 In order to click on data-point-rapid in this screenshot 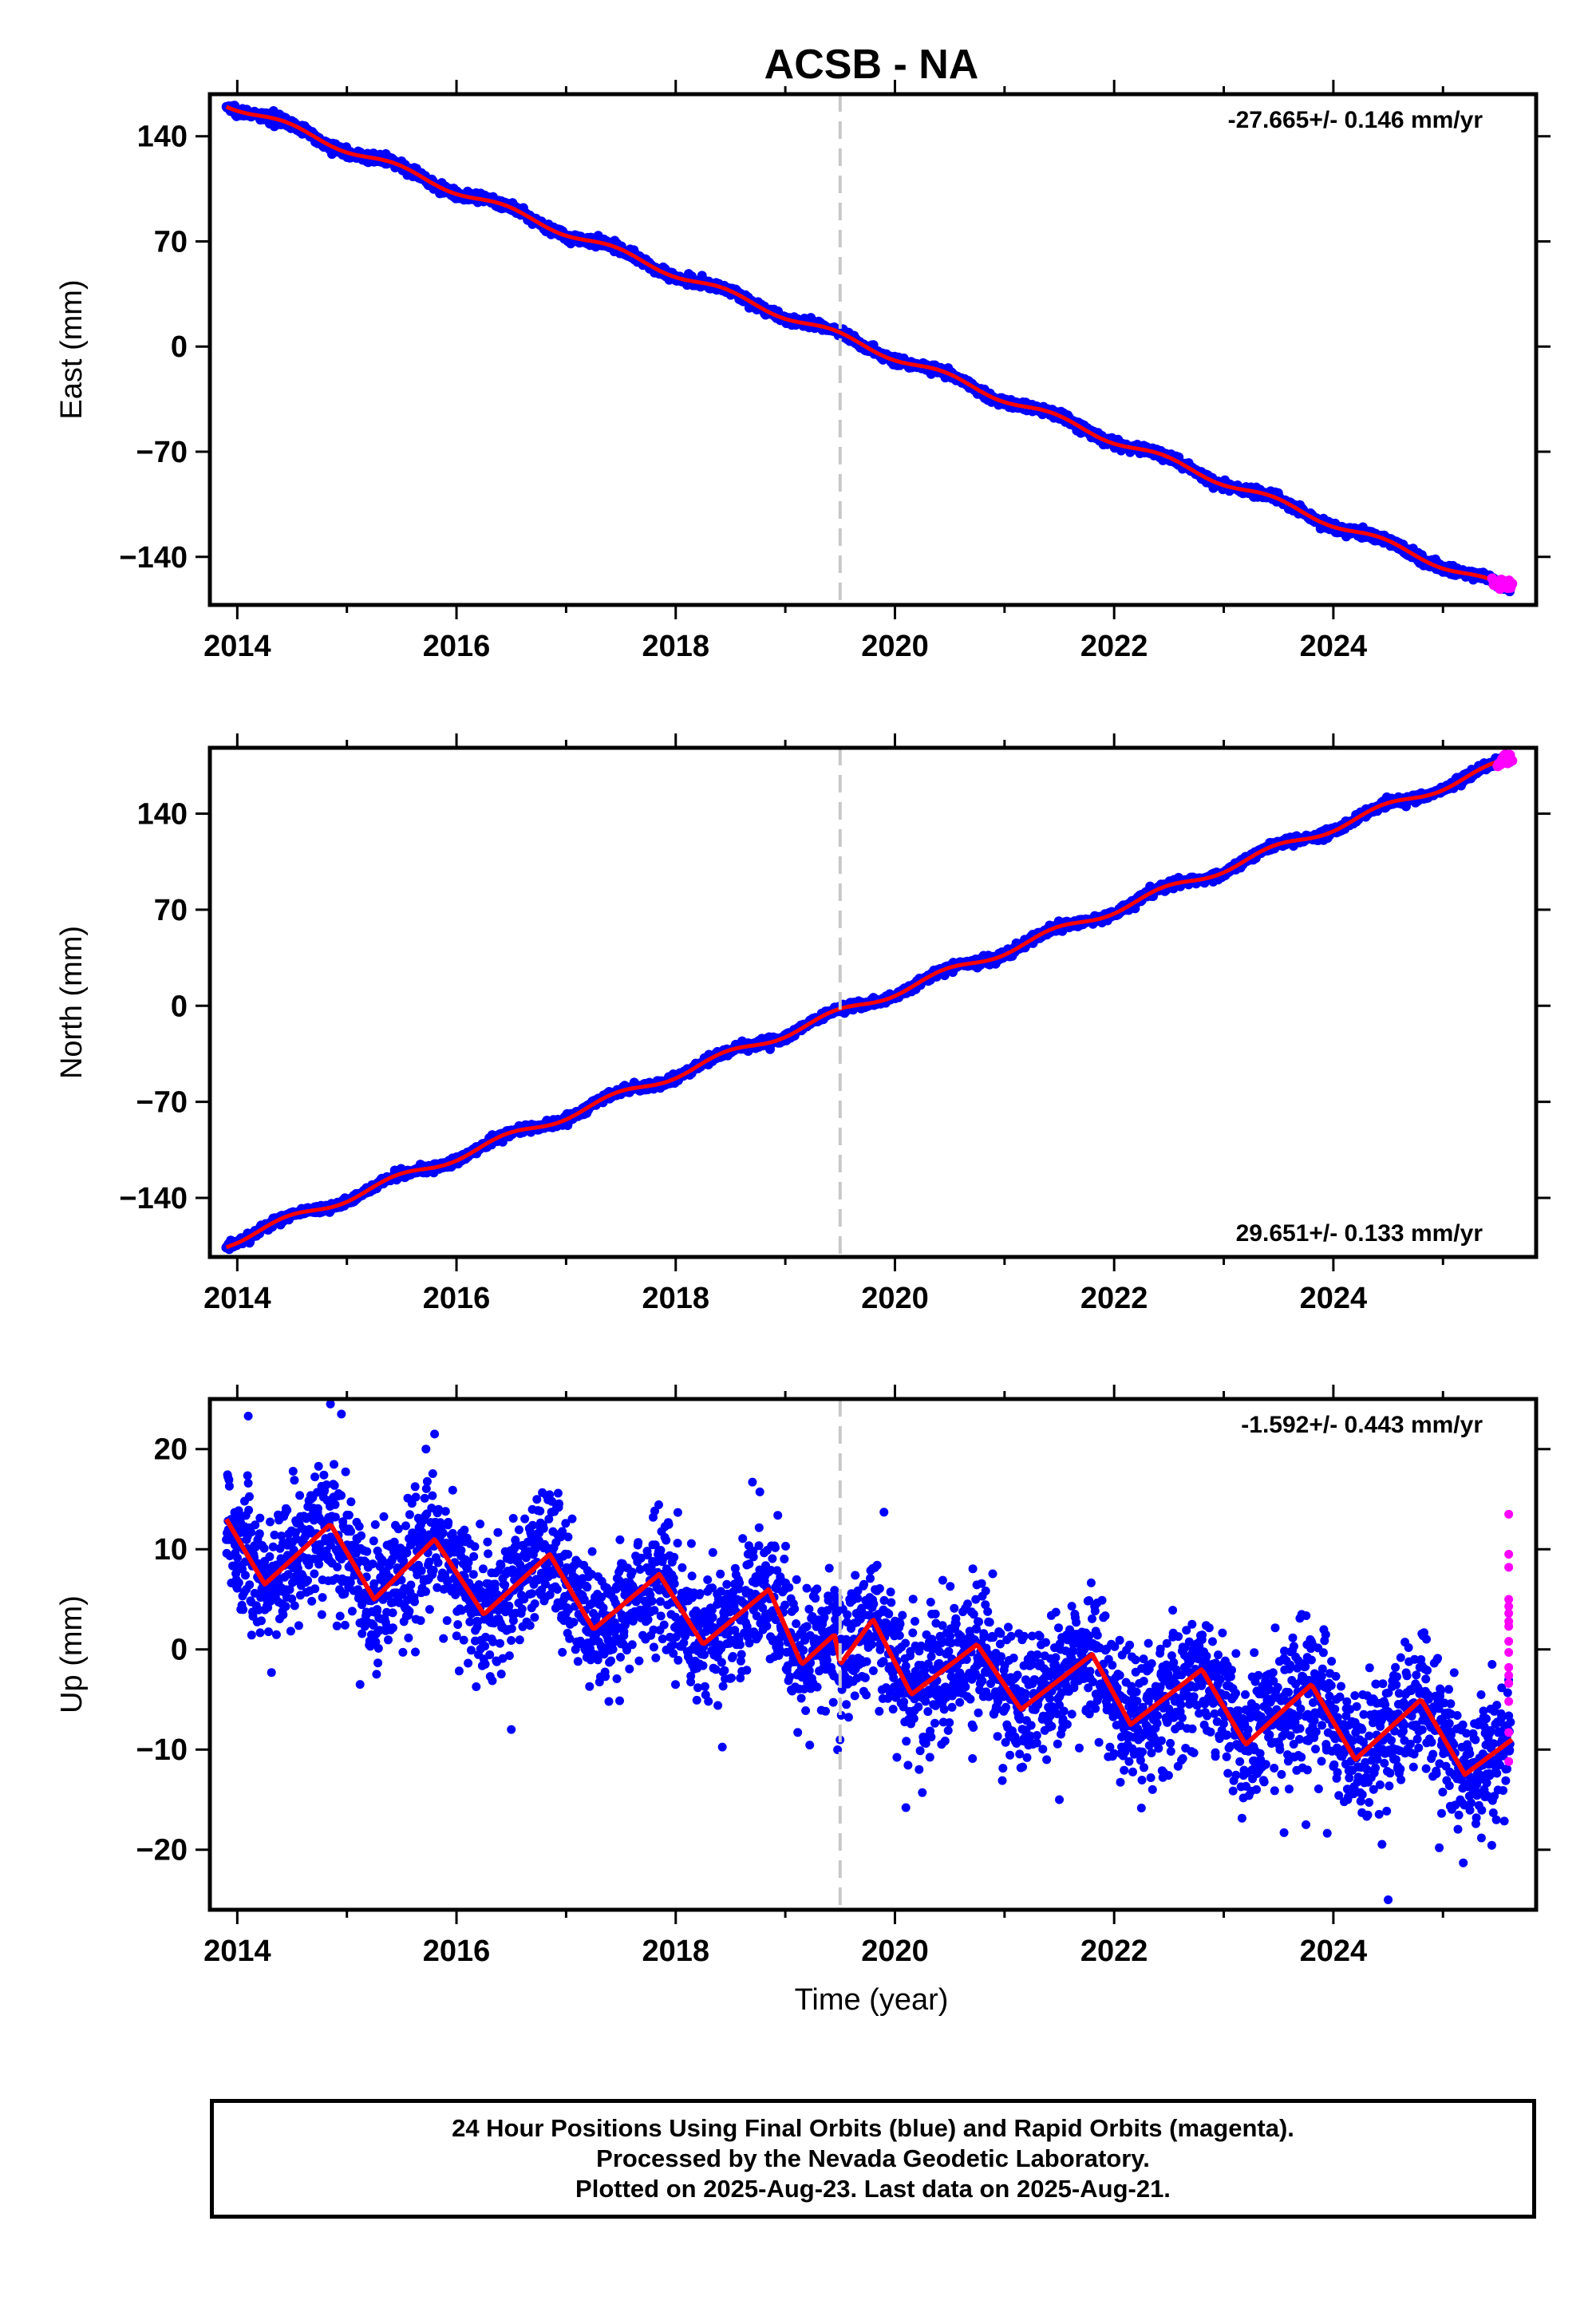, I will do `click(1512, 583)`.